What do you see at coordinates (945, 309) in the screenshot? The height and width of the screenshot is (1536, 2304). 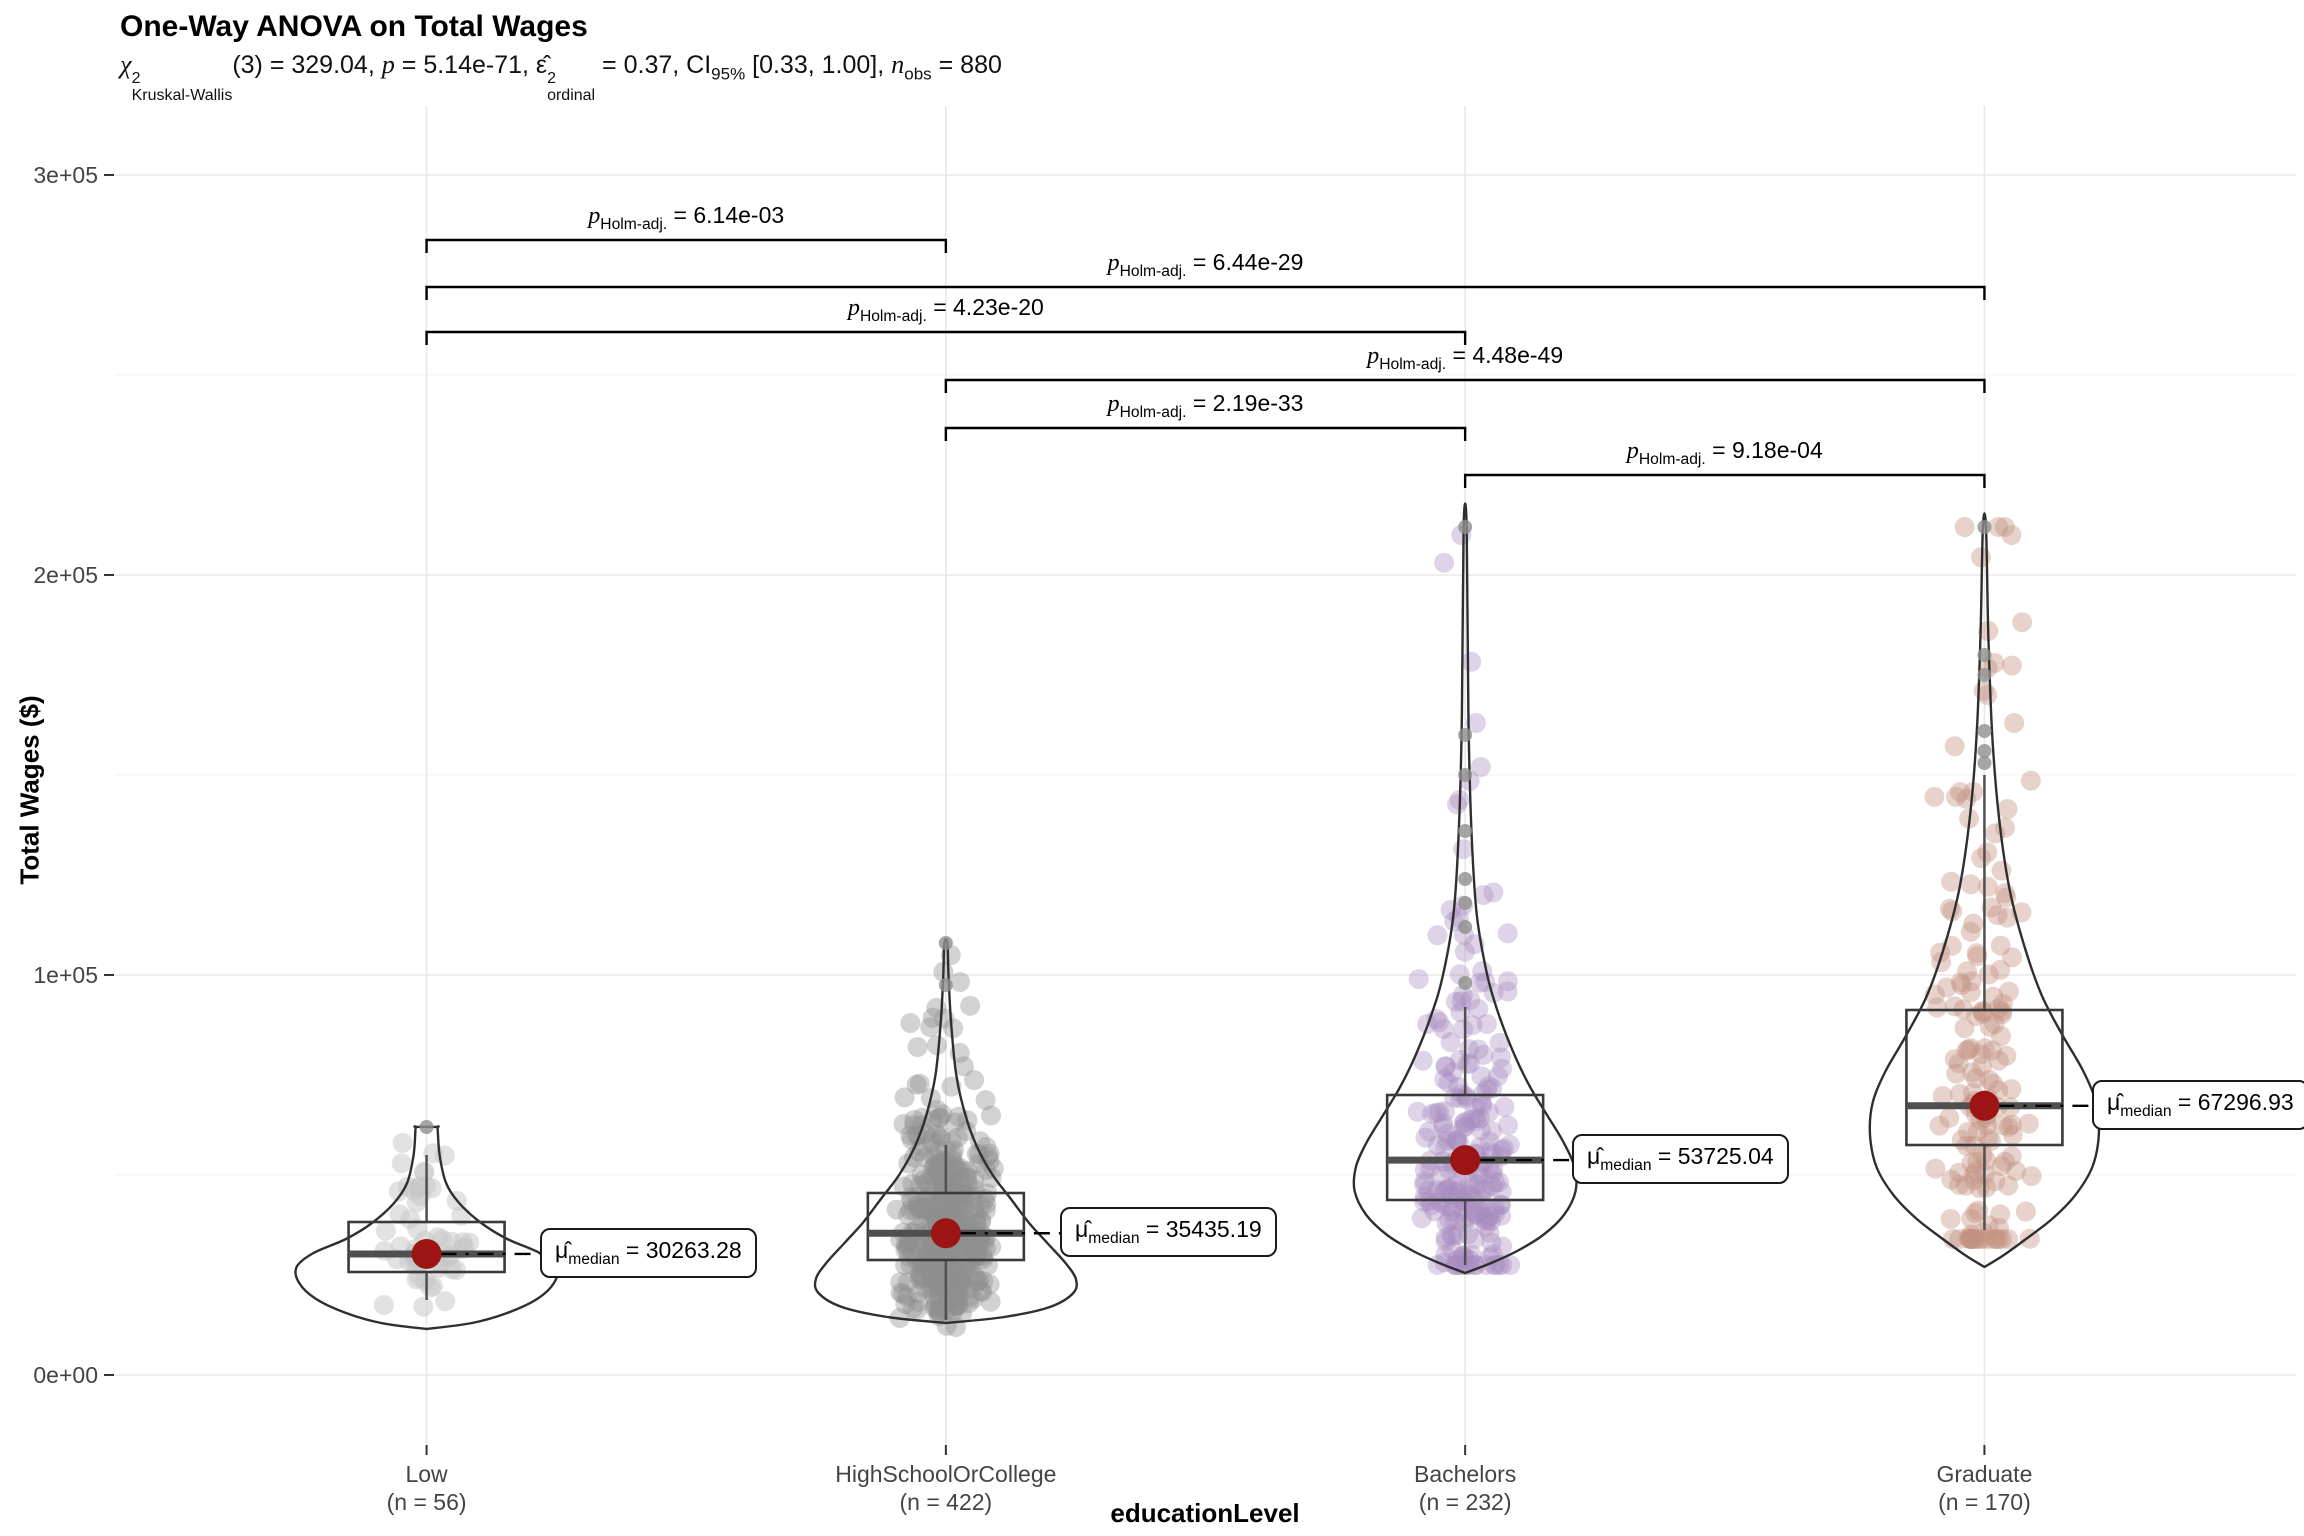 I see `comparison-p-label: pHolm-adj. = 4.23e-20` at bounding box center [945, 309].